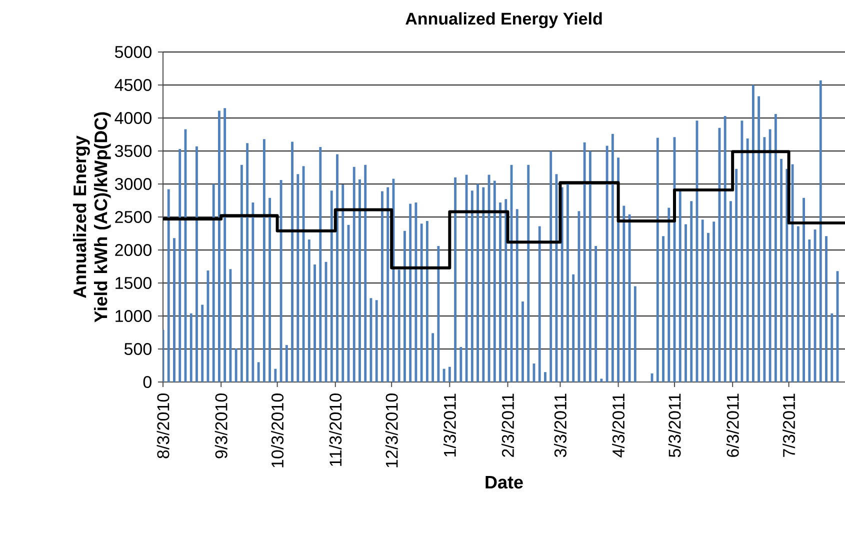  Describe the element at coordinates (133, 250) in the screenshot. I see `y-tick-label: 2000` at that location.